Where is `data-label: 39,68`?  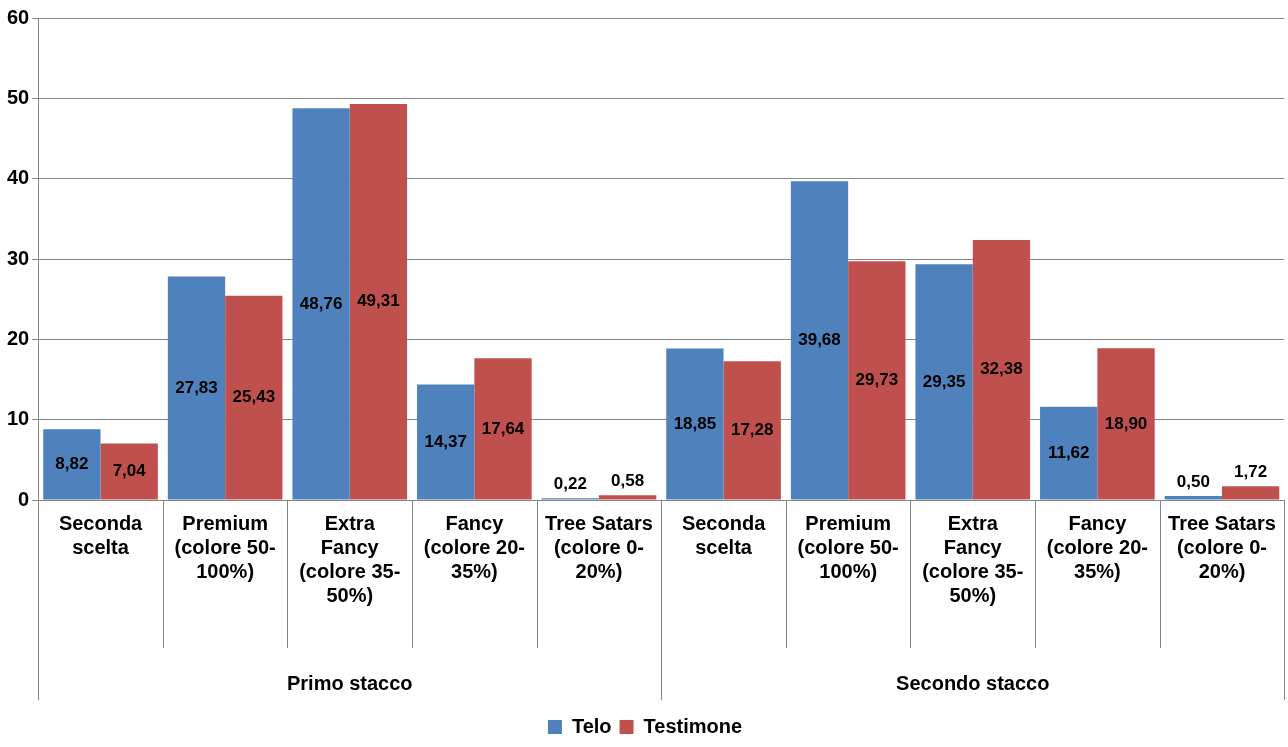 data-label: 39,68 is located at coordinates (819, 340).